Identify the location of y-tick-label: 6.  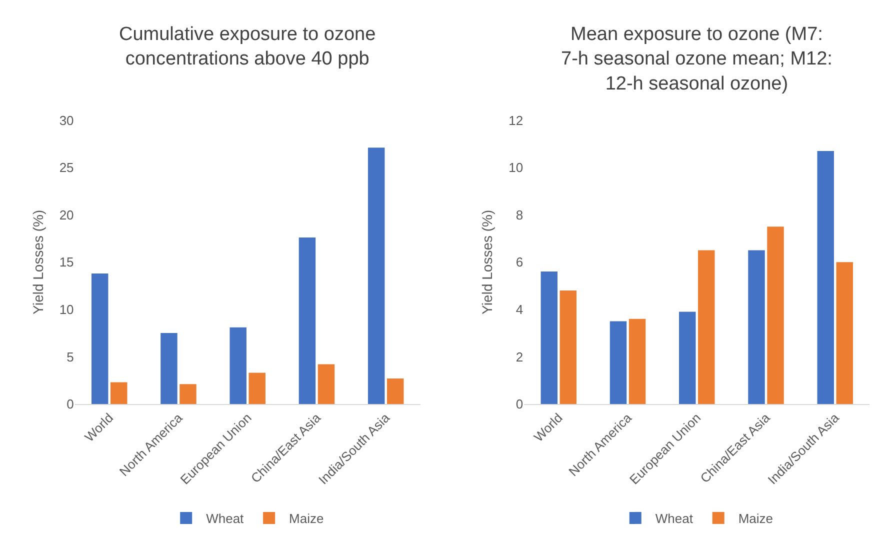
(520, 262).